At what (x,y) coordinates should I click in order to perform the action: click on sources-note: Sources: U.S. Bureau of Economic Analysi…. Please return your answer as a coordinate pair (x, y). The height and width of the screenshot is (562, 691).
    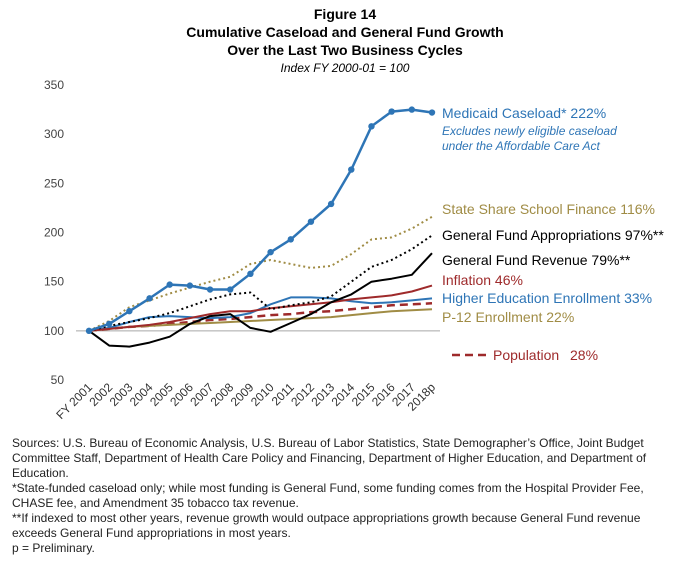
    Looking at the image, I should click on (329, 458).